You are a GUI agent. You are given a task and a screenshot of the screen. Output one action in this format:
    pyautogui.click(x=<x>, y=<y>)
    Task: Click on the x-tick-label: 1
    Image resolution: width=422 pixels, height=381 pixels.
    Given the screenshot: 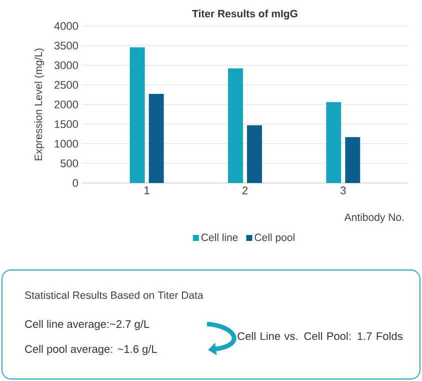 What is the action you would take?
    pyautogui.click(x=147, y=190)
    